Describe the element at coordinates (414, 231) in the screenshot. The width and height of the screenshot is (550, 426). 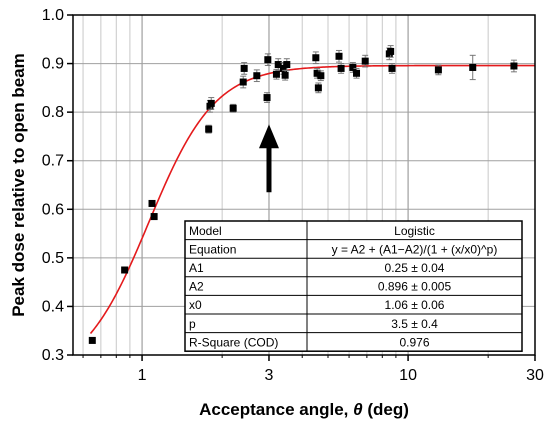
I see `table-cell-value: Logistic` at that location.